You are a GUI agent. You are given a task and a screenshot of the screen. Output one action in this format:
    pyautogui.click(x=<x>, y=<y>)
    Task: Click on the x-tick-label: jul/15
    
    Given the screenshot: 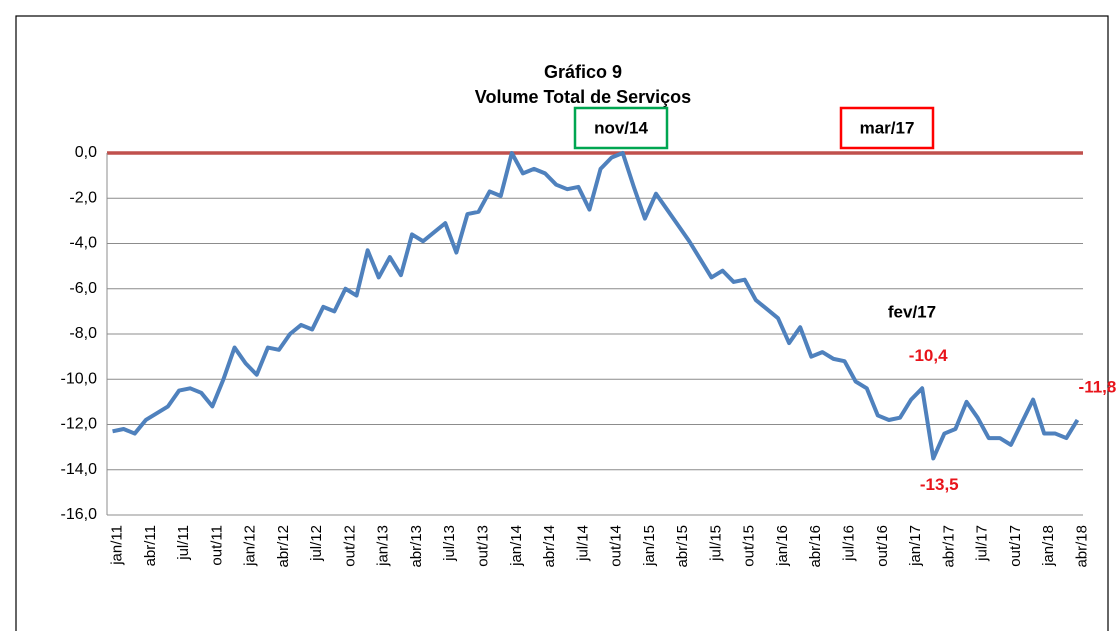 What is the action you would take?
    pyautogui.click(x=715, y=543)
    